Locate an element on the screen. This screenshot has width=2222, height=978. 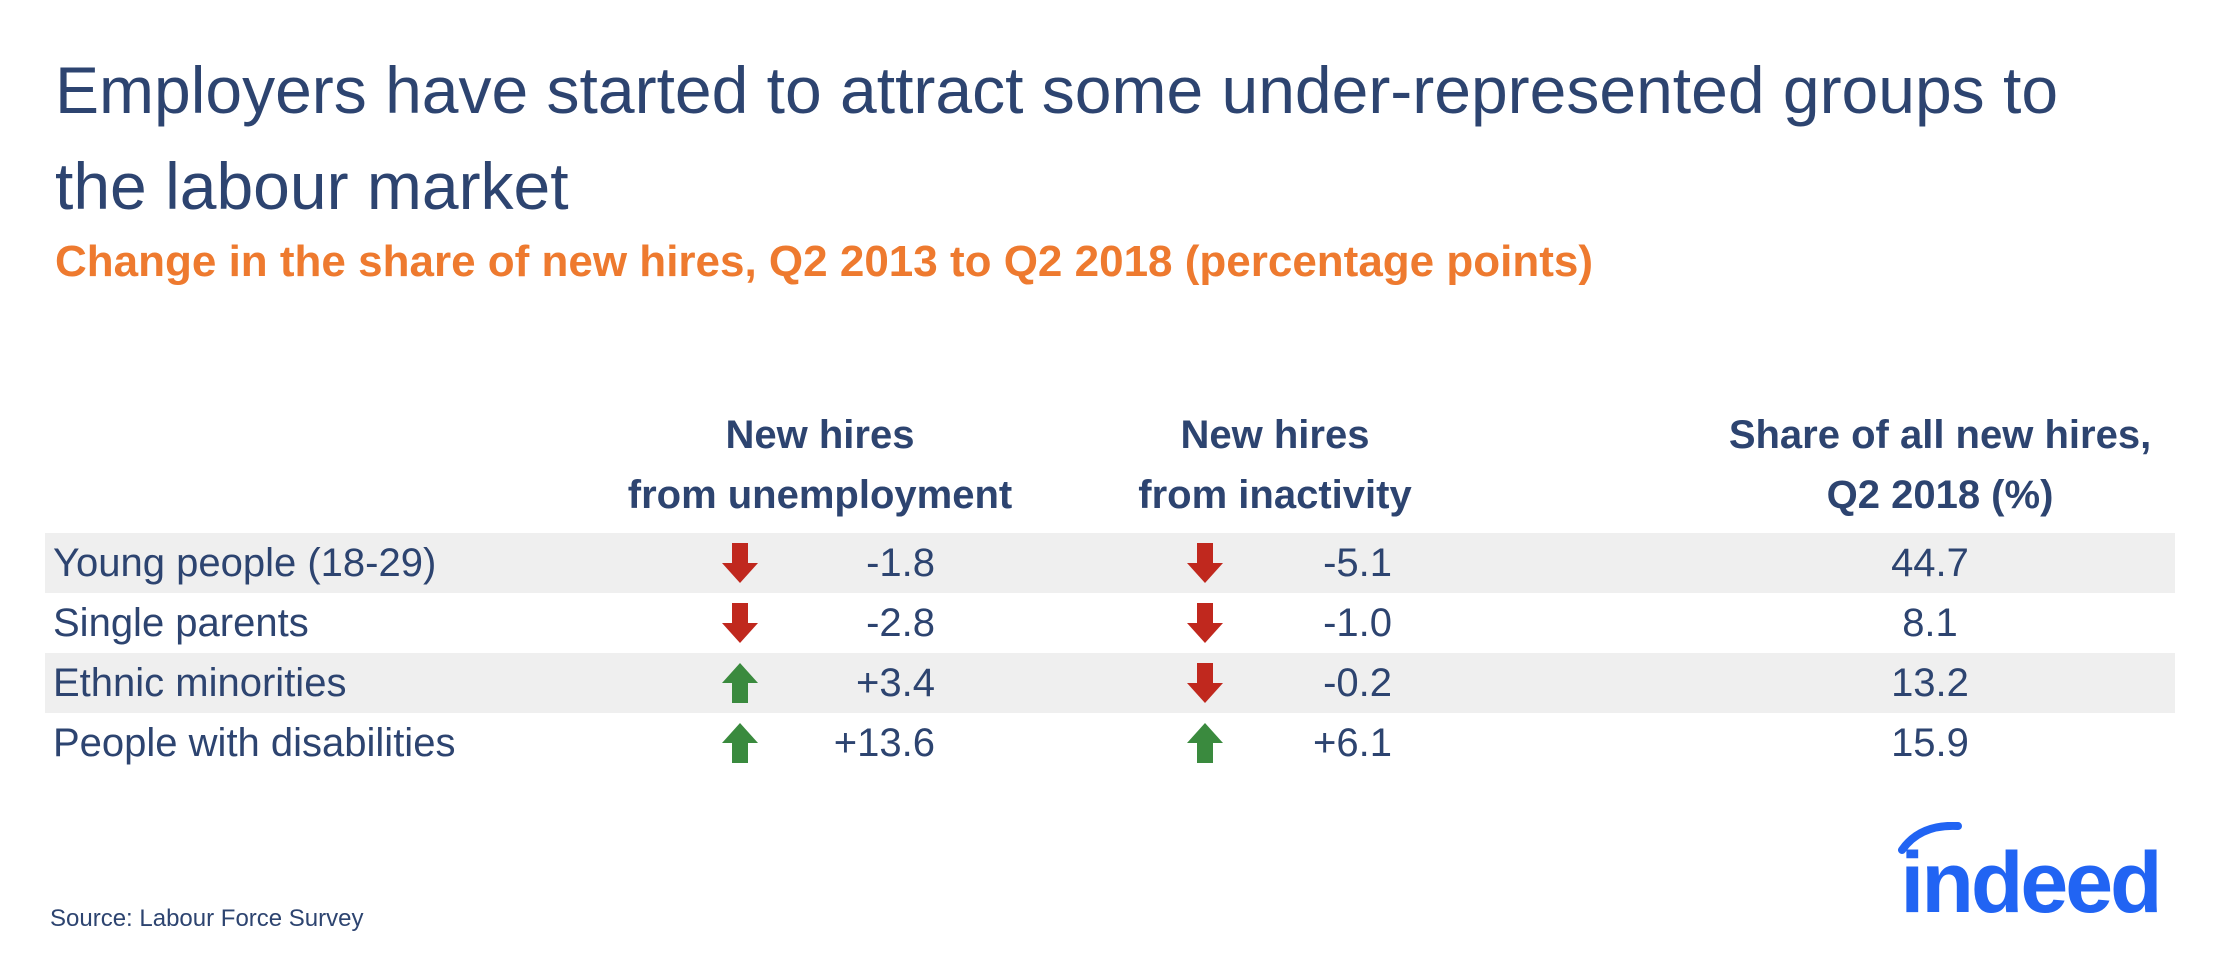
column-header-line: Q2 2018 (%) is located at coordinates (1940, 495).